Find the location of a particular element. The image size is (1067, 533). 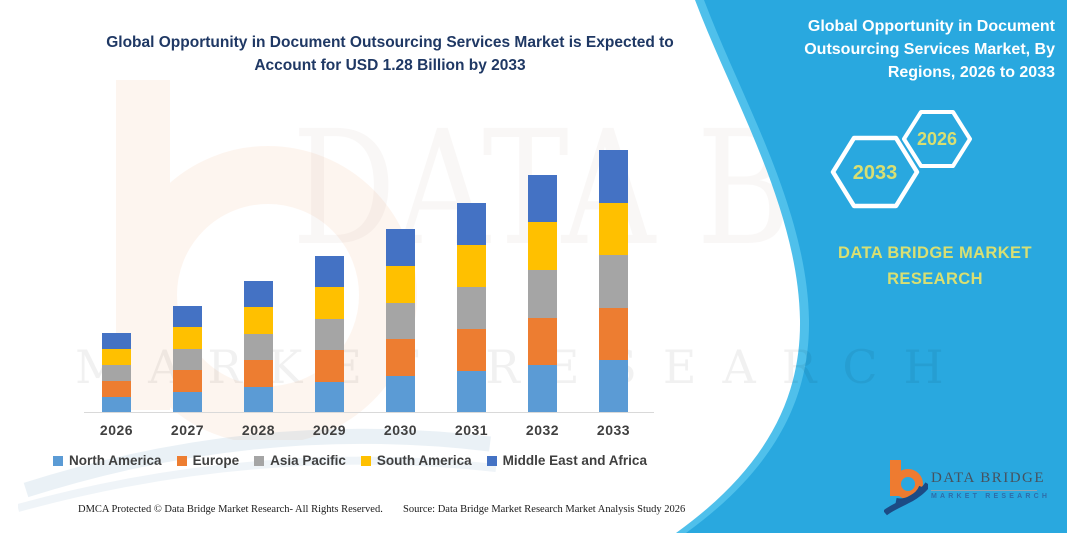

bar-stack-2026 is located at coordinates (116, 279).